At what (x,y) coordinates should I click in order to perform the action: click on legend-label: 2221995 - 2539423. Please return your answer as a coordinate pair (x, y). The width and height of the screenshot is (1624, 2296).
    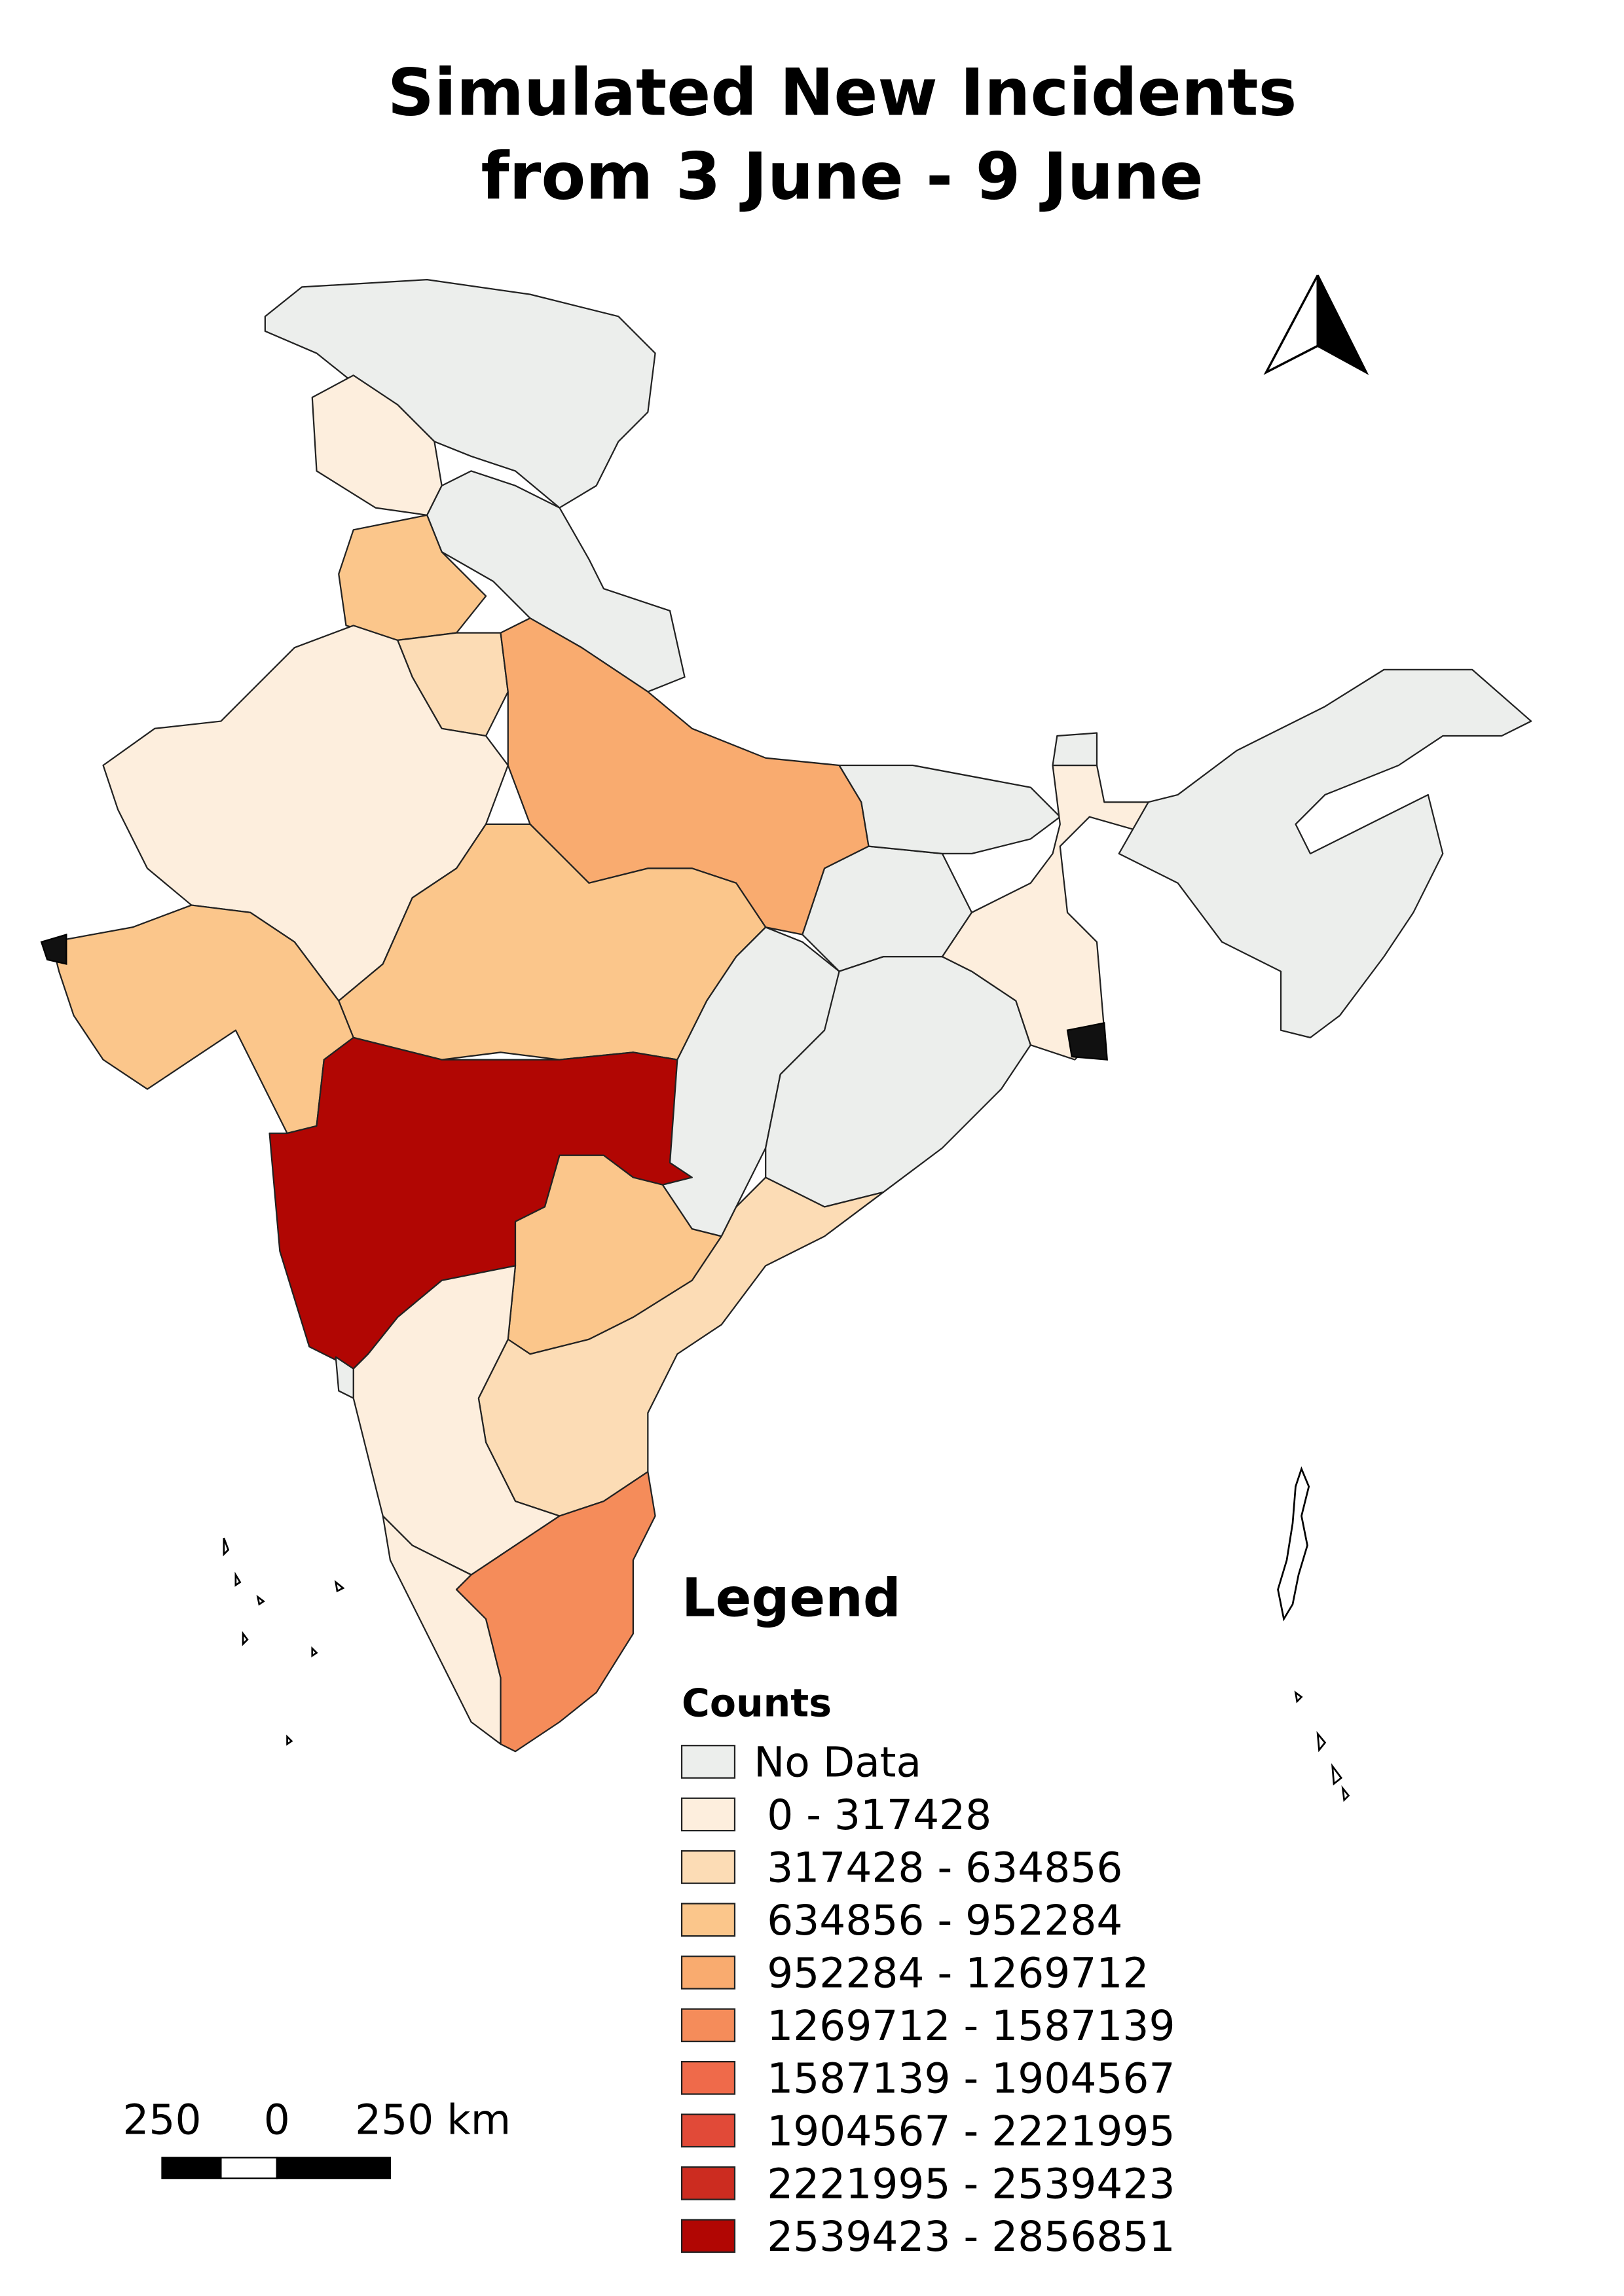
    Looking at the image, I should click on (964, 2184).